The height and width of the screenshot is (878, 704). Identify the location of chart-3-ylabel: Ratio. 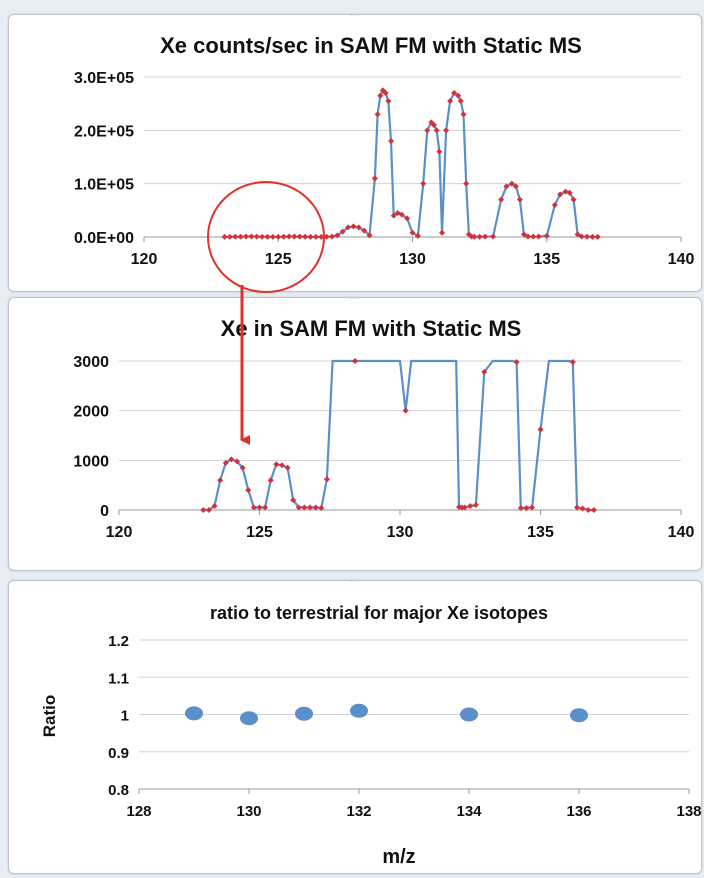
(49, 716).